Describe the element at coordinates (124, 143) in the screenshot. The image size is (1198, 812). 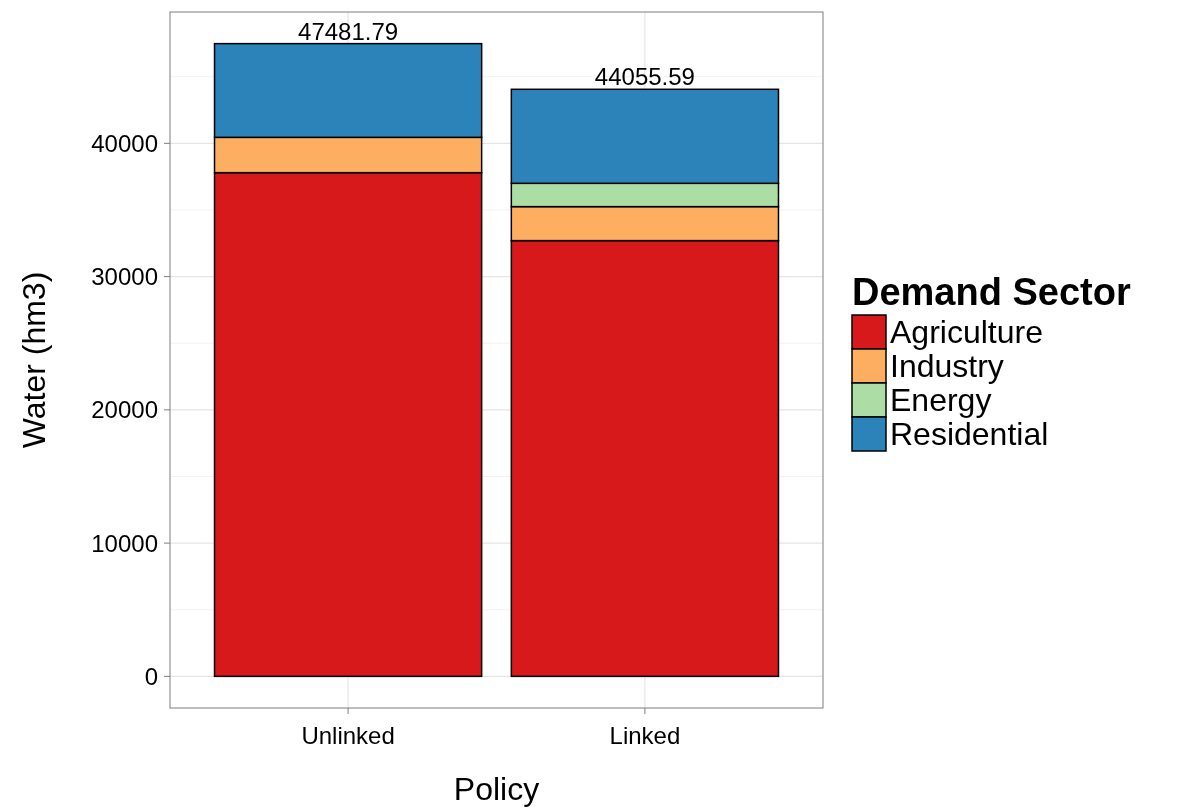
I see `y-tick-label: 40000` at that location.